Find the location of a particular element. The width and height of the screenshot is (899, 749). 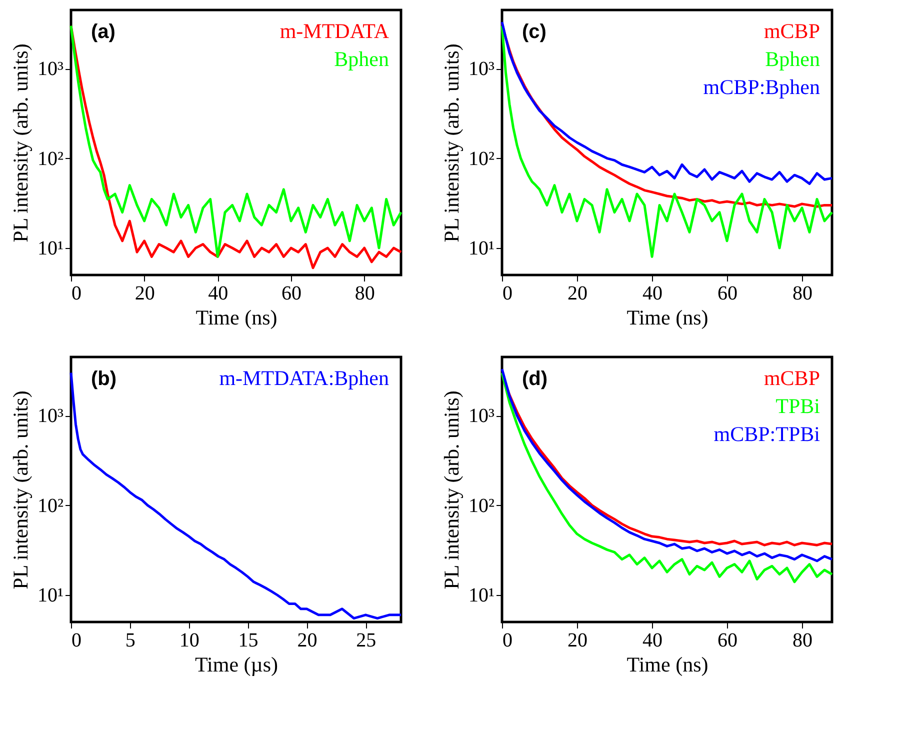

x-tick-label: 5 is located at coordinates (130, 641).